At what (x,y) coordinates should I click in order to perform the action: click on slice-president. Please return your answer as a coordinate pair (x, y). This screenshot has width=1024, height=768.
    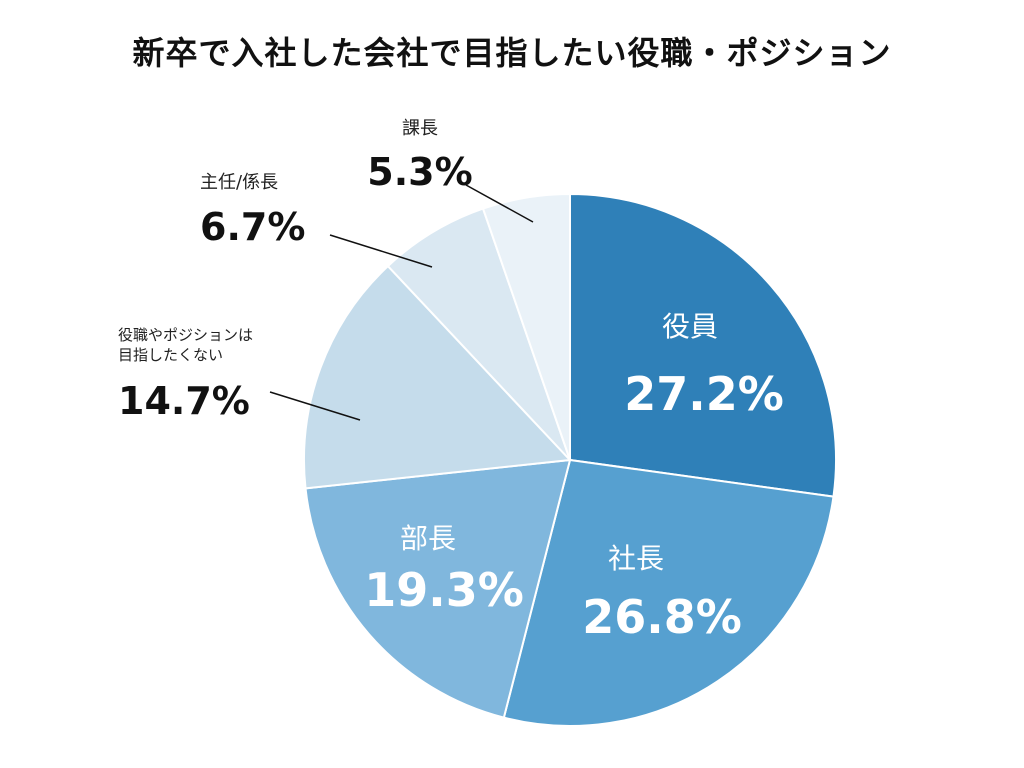
    Looking at the image, I should click on (668, 592).